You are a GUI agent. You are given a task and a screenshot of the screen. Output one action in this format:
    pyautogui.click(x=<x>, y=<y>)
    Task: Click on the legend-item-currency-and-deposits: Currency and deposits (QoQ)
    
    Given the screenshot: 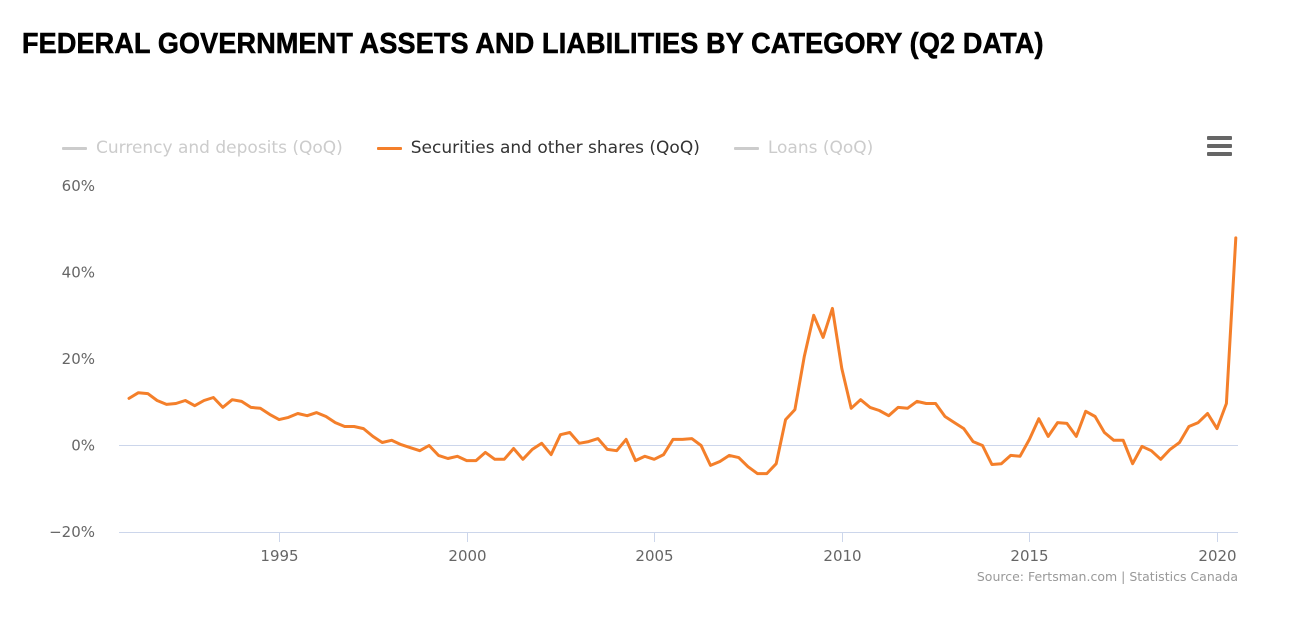 What is the action you would take?
    pyautogui.click(x=202, y=148)
    